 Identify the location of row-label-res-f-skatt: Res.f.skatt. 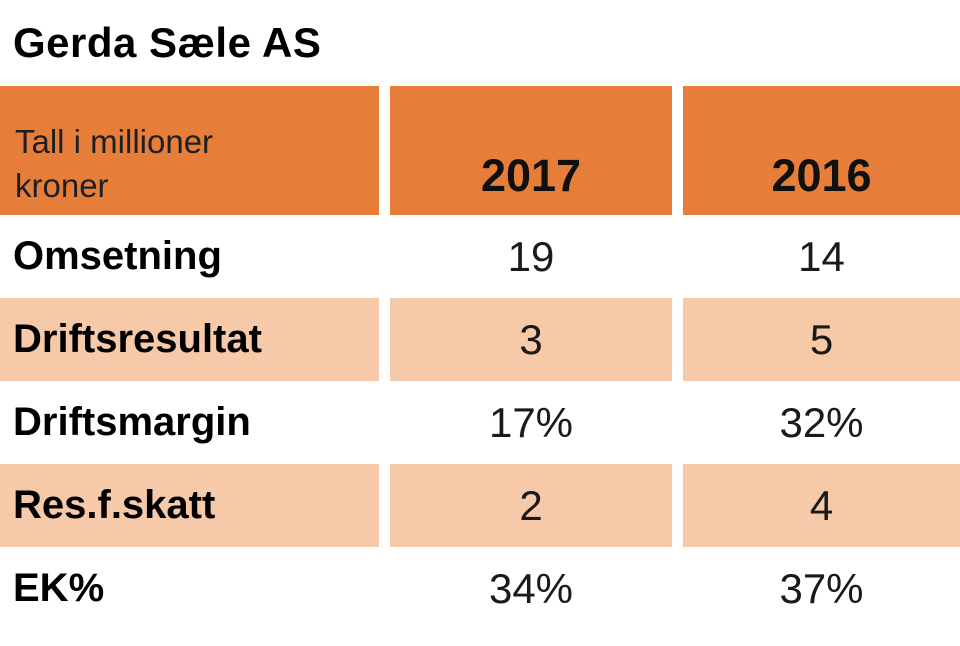
(189, 505).